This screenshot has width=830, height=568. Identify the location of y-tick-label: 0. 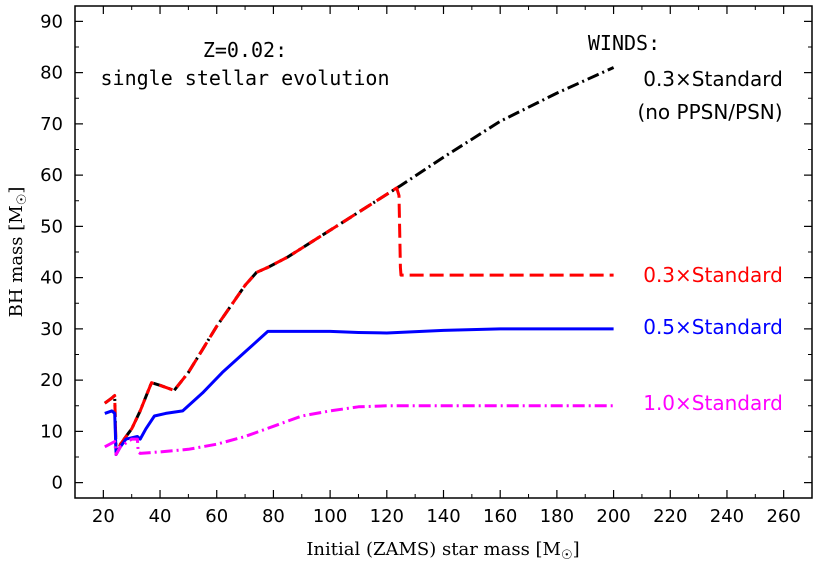
(57, 483).